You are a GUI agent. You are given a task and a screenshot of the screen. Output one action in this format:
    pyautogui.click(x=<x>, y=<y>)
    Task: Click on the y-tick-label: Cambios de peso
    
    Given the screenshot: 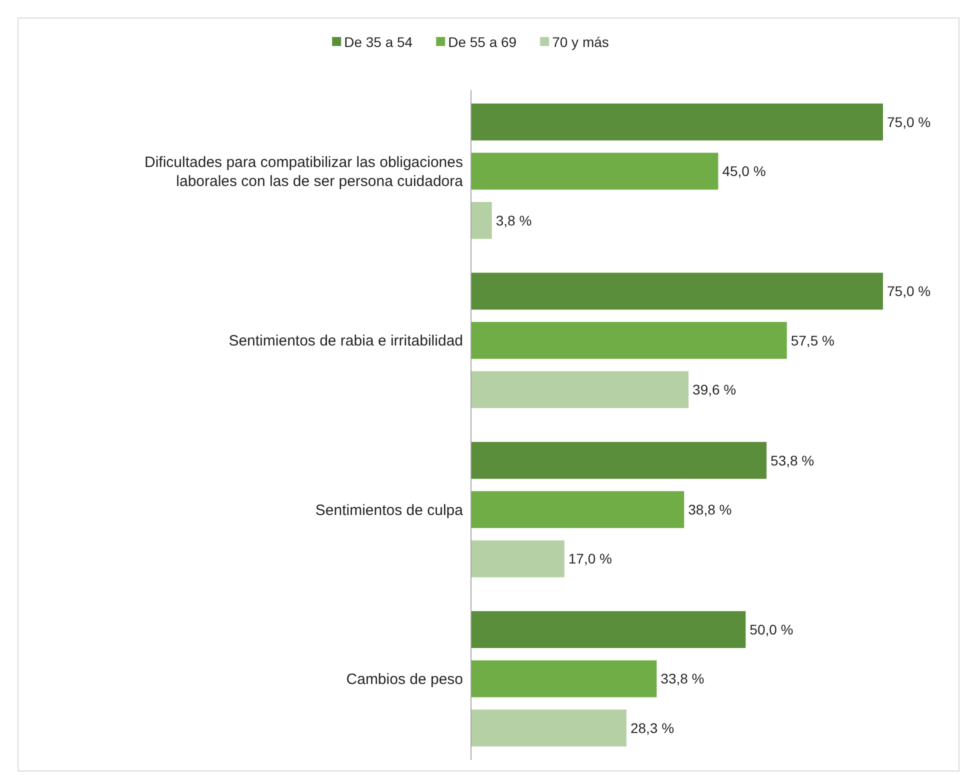 What is the action you would take?
    pyautogui.click(x=404, y=679)
    